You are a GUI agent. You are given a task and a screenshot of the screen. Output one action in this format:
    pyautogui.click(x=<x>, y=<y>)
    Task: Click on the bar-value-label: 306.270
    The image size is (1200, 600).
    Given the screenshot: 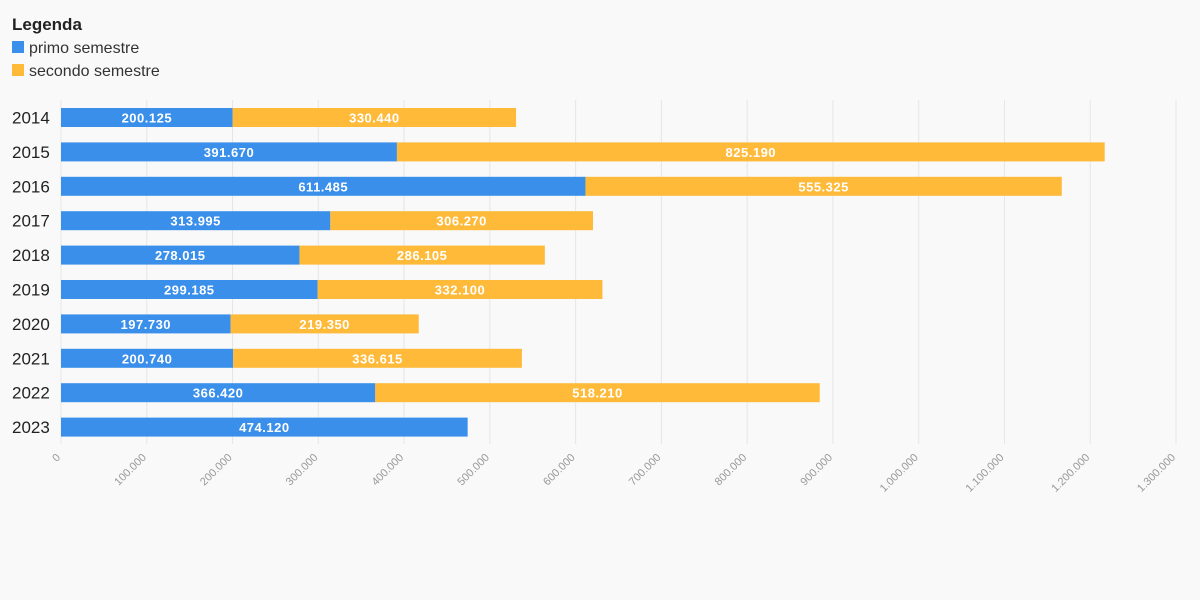 What is the action you would take?
    pyautogui.click(x=461, y=221)
    